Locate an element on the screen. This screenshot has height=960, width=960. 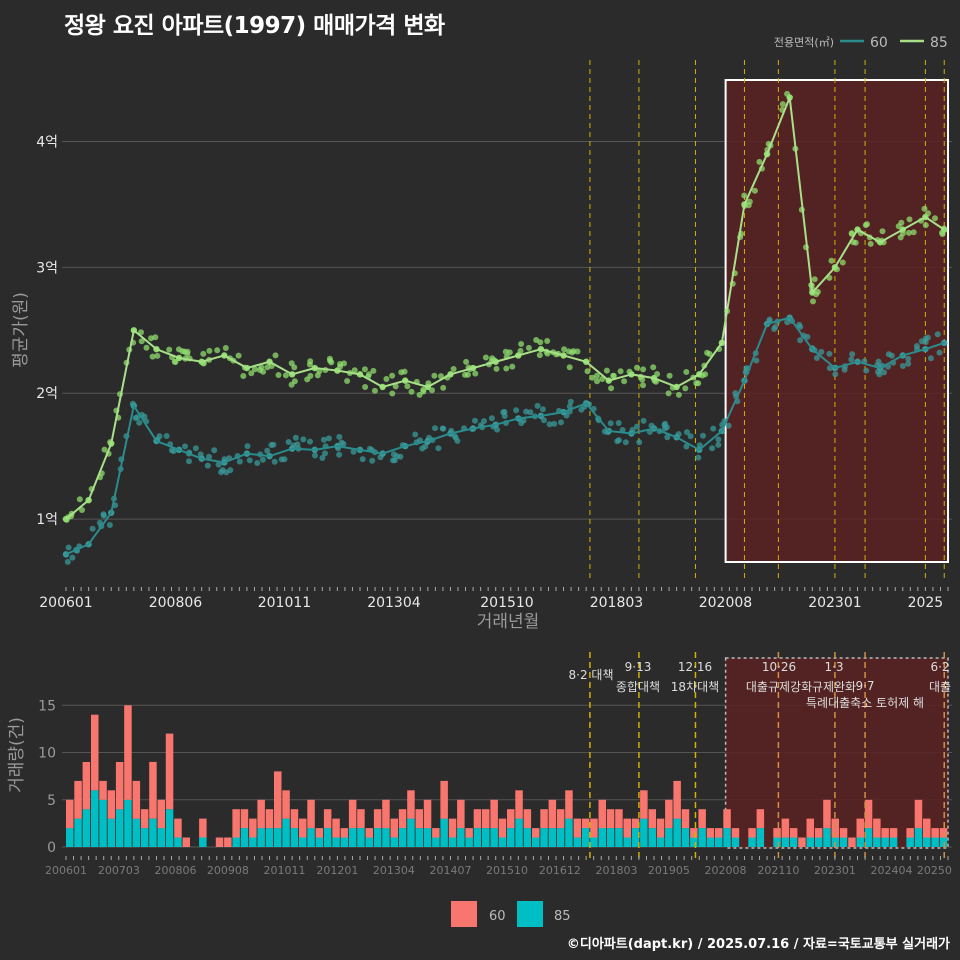
x-axis-title: 거래년월 is located at coordinates (508, 622).